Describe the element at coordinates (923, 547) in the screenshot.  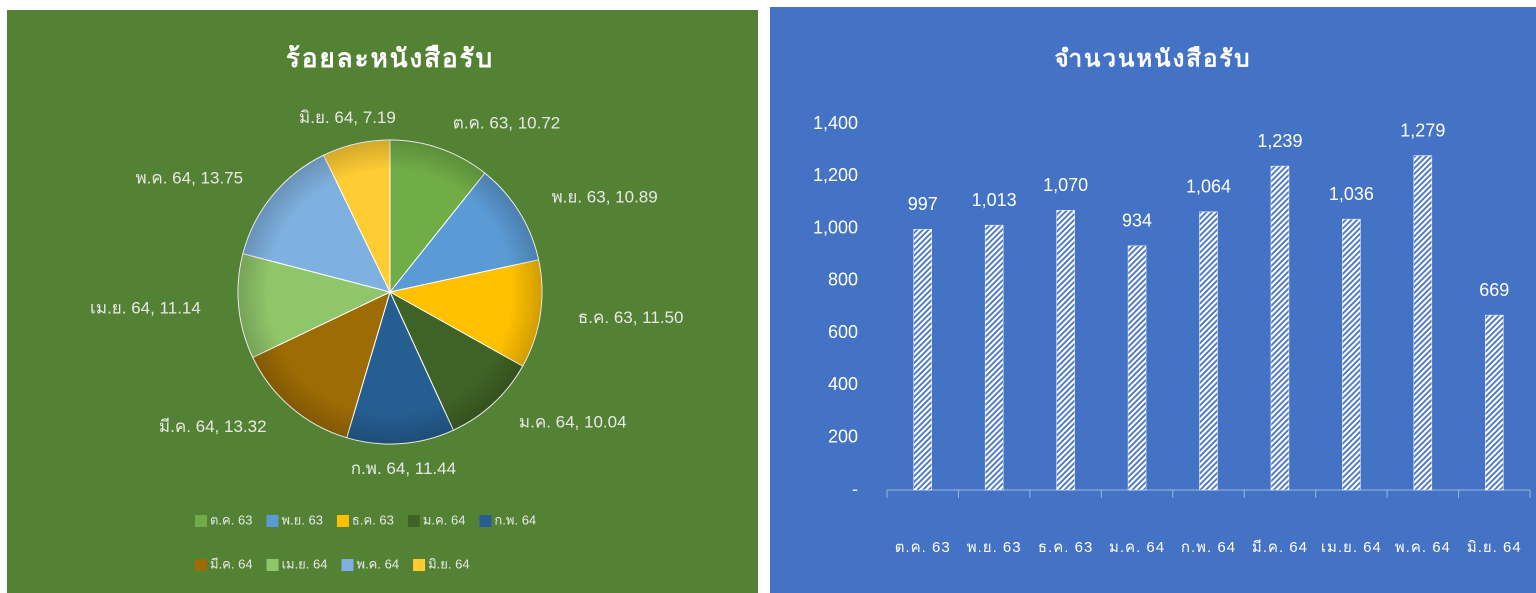
I see `x-tick-label: ต.ค. 63` at that location.